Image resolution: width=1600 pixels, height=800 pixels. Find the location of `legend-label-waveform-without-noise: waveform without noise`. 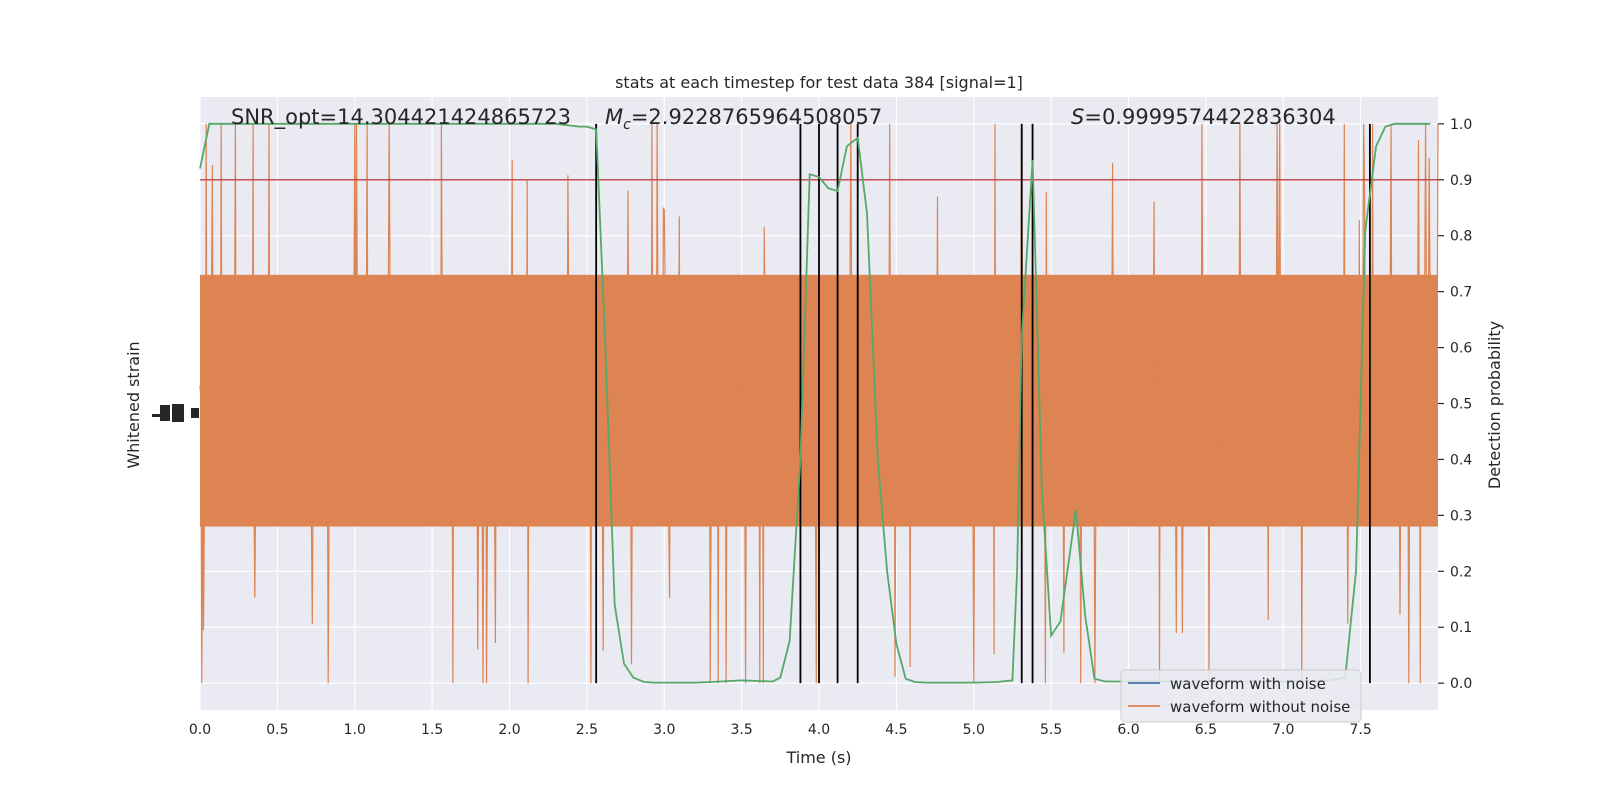

legend-label-waveform-without-noise: waveform without noise is located at coordinates (1260, 707).